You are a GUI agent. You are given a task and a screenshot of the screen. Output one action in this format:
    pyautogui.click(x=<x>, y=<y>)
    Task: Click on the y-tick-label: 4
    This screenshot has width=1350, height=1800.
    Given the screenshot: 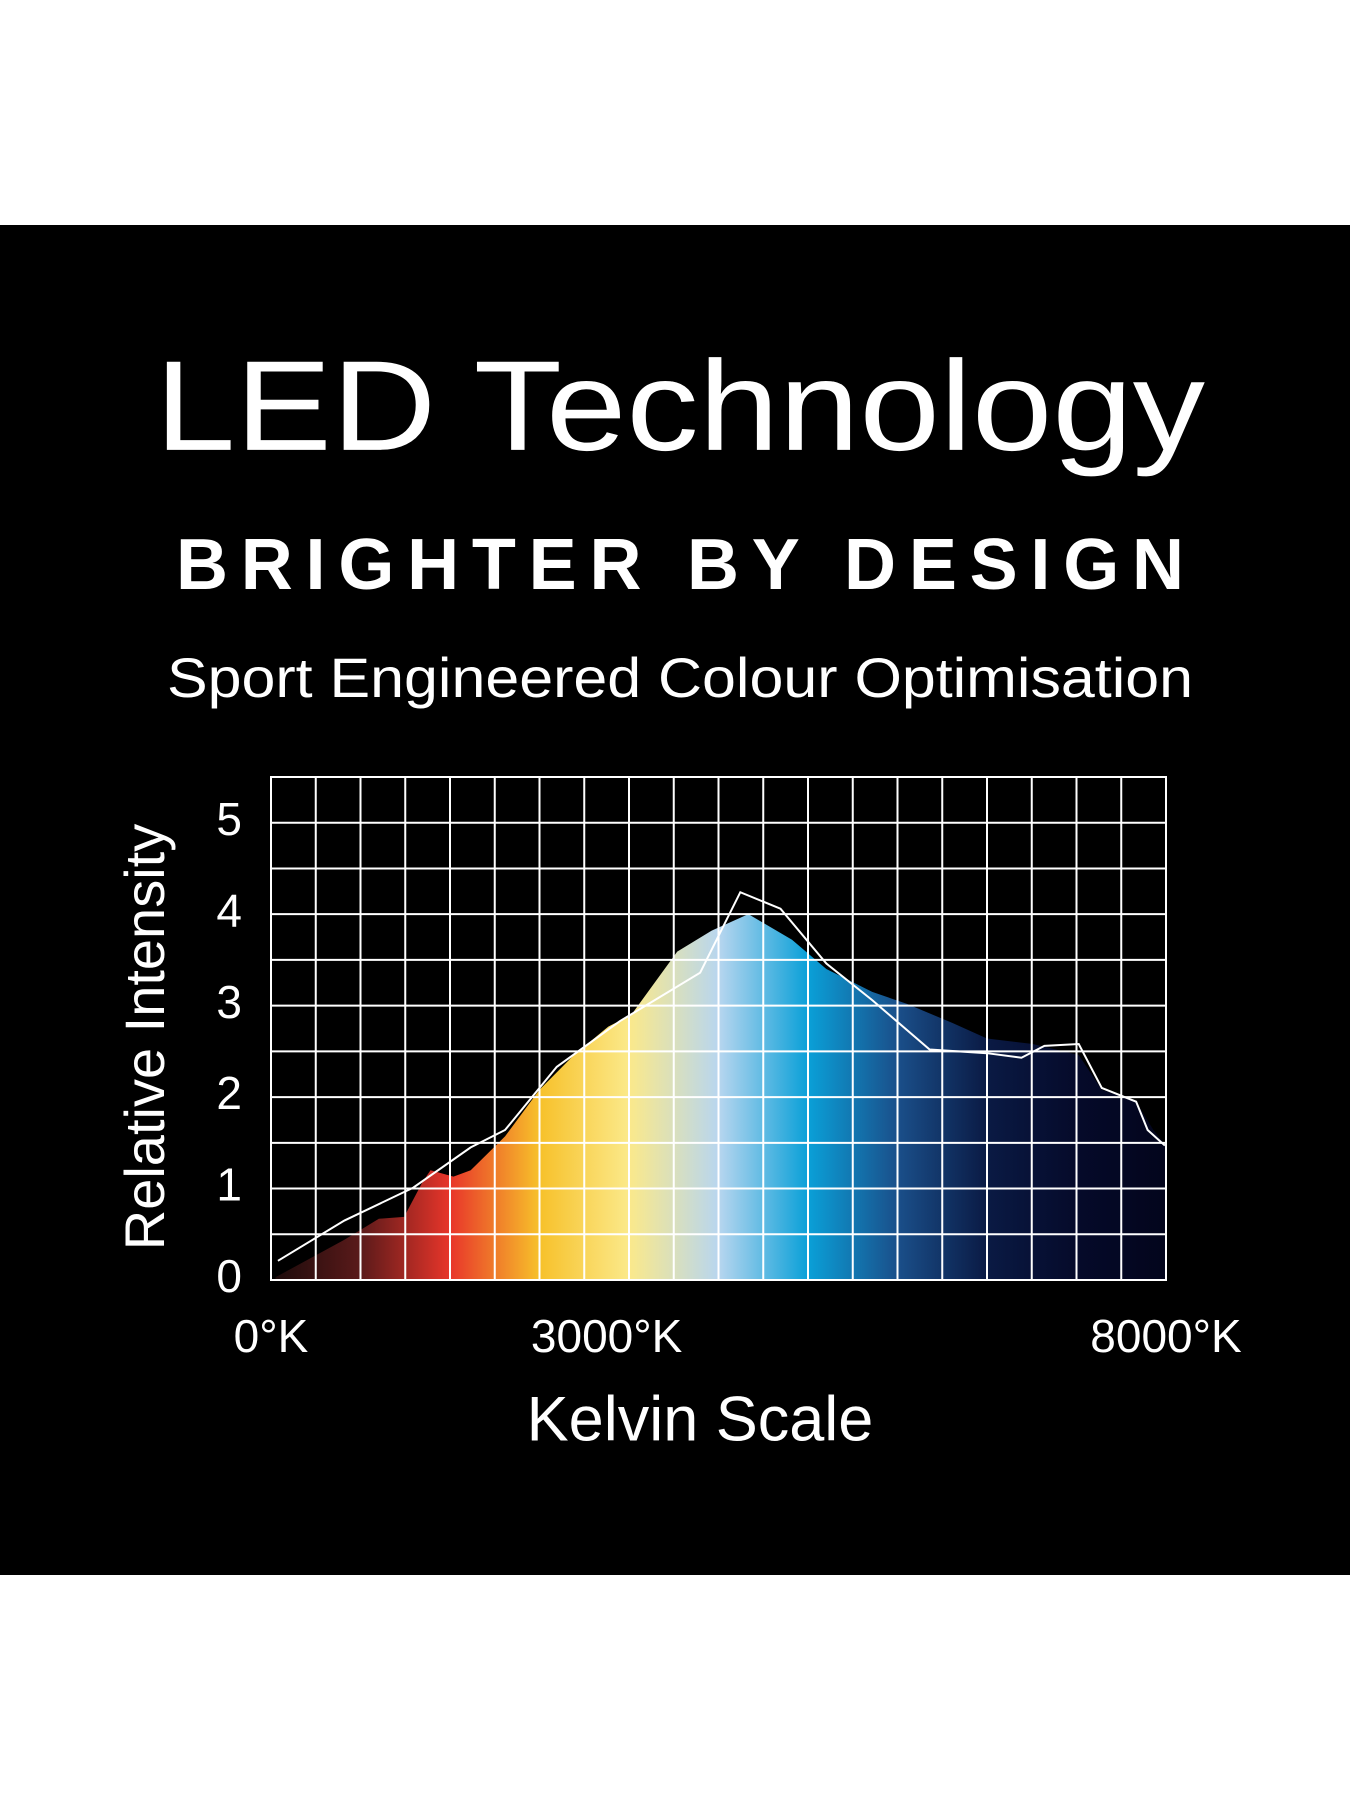 What is the action you would take?
    pyautogui.click(x=229, y=910)
    